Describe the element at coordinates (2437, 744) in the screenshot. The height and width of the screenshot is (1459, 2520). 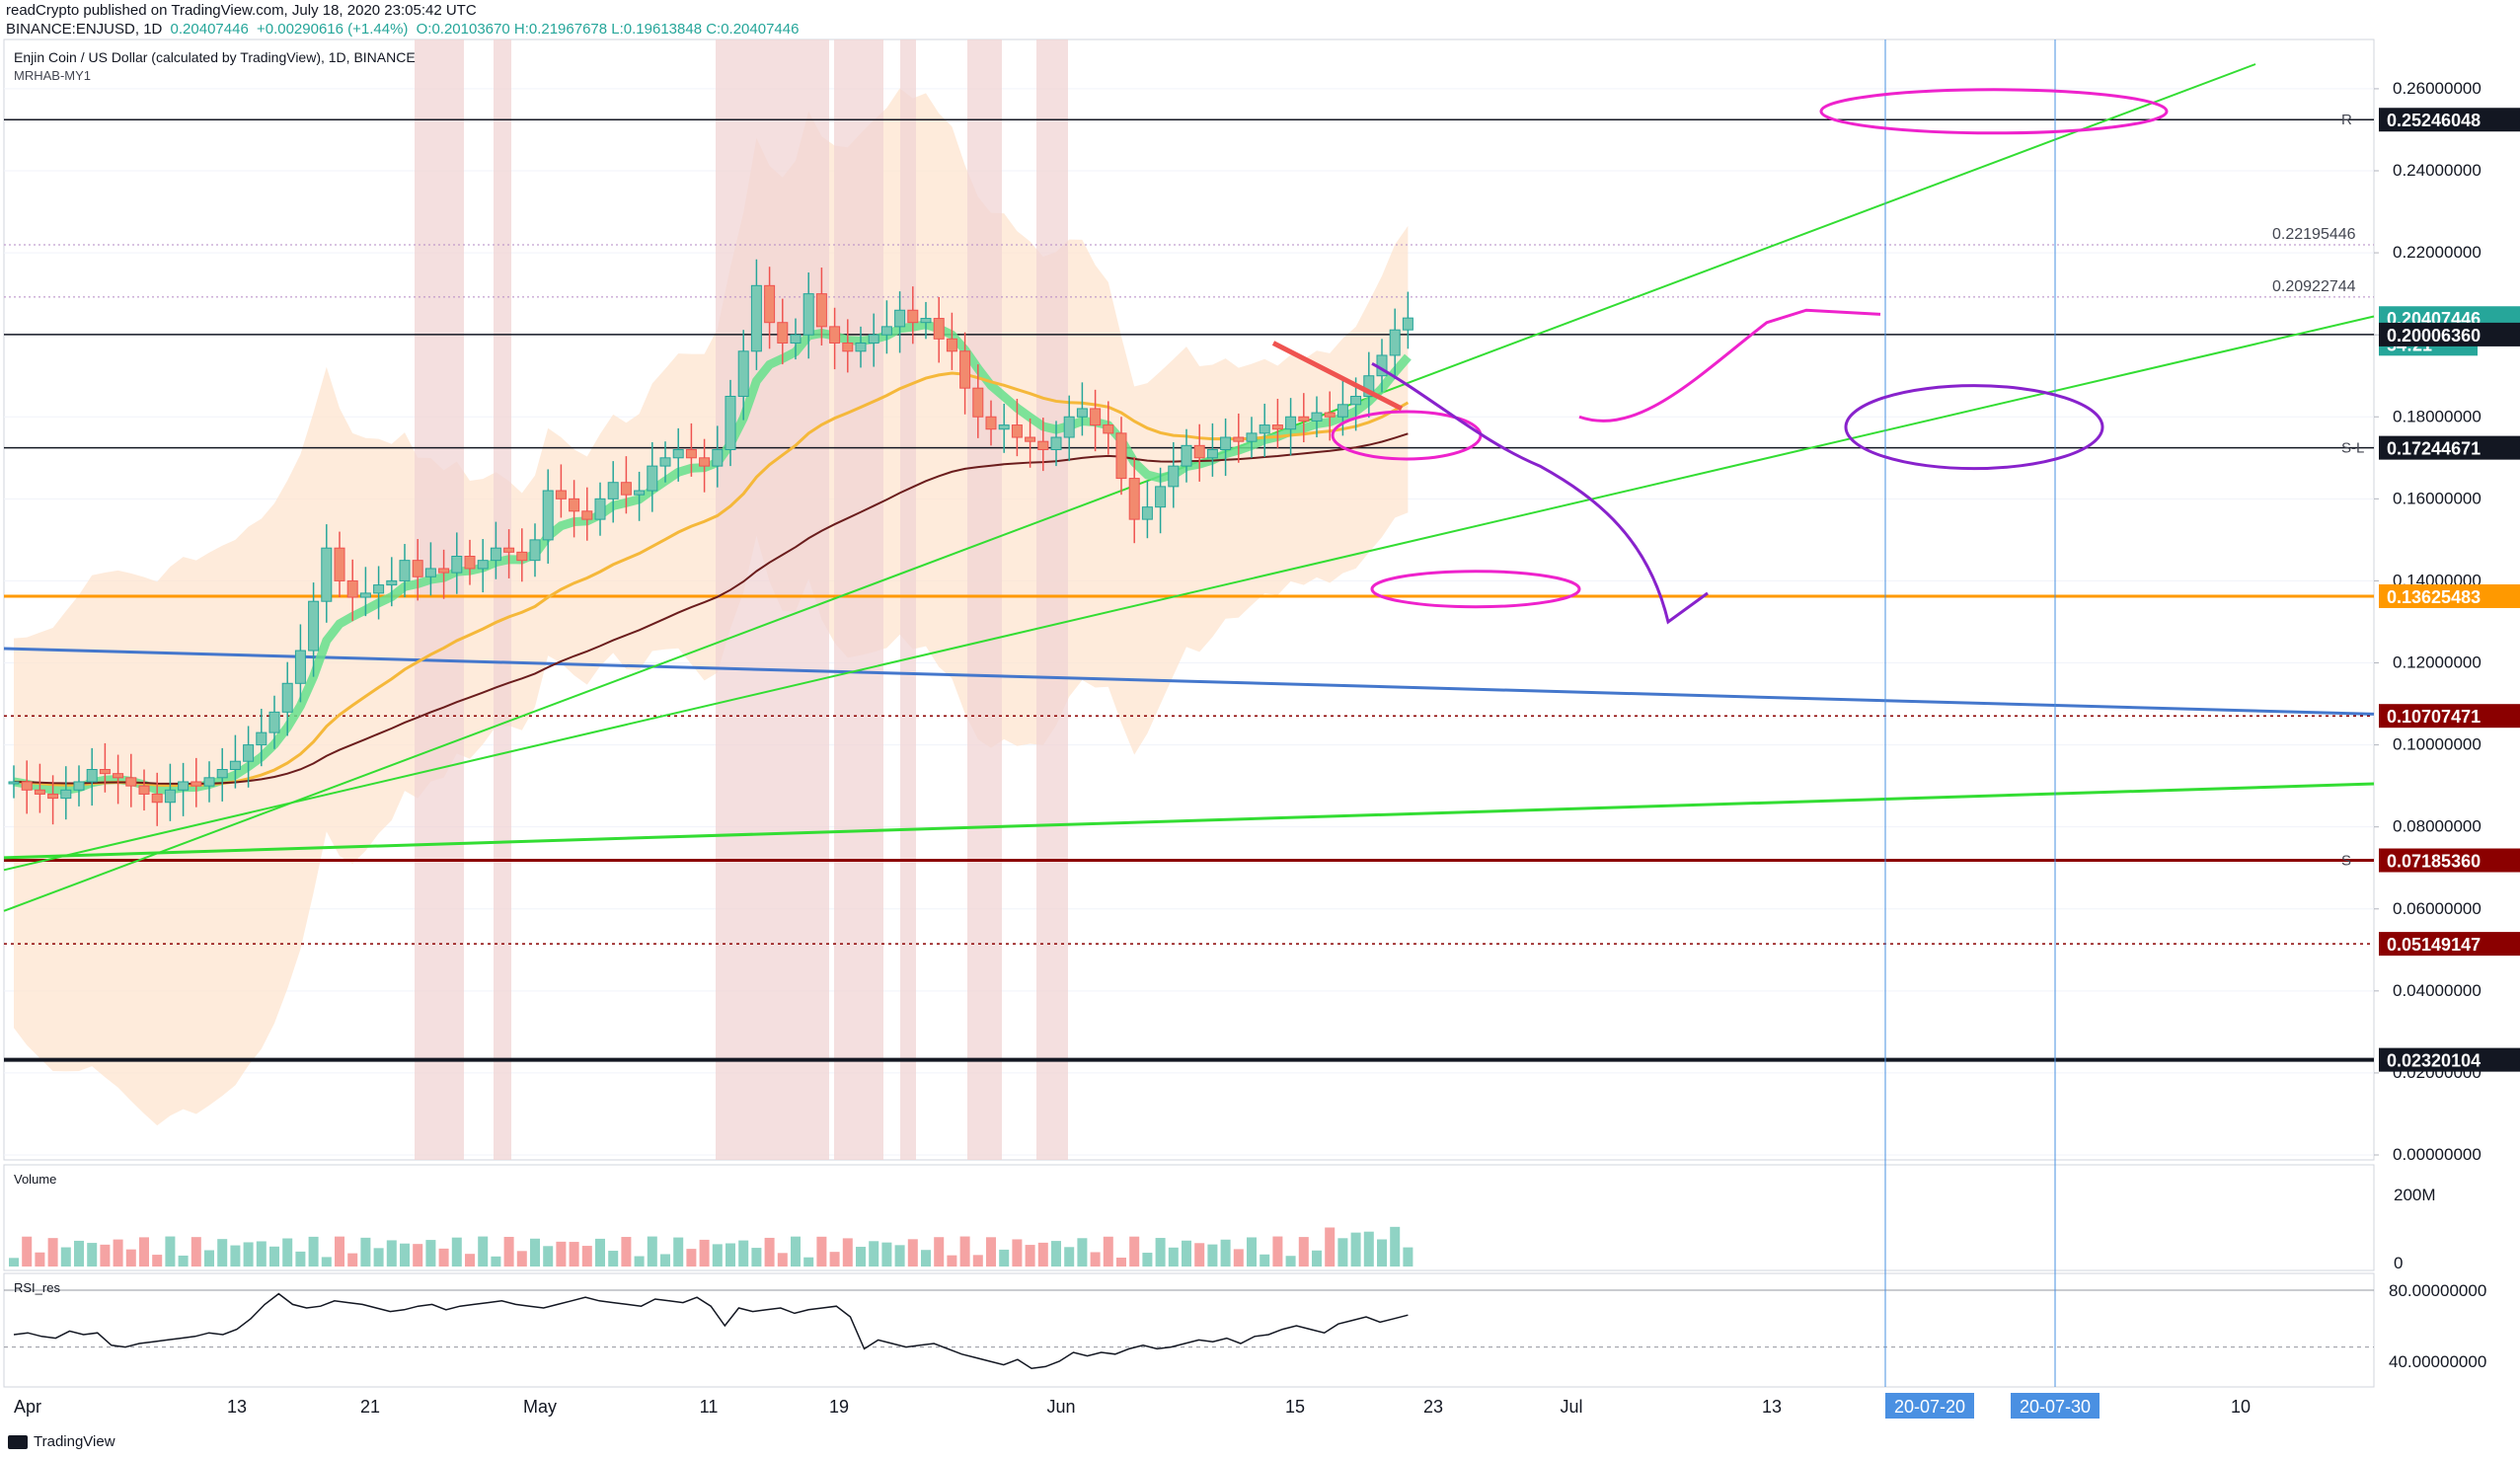
I see `price-tick-label: 0.10000000` at that location.